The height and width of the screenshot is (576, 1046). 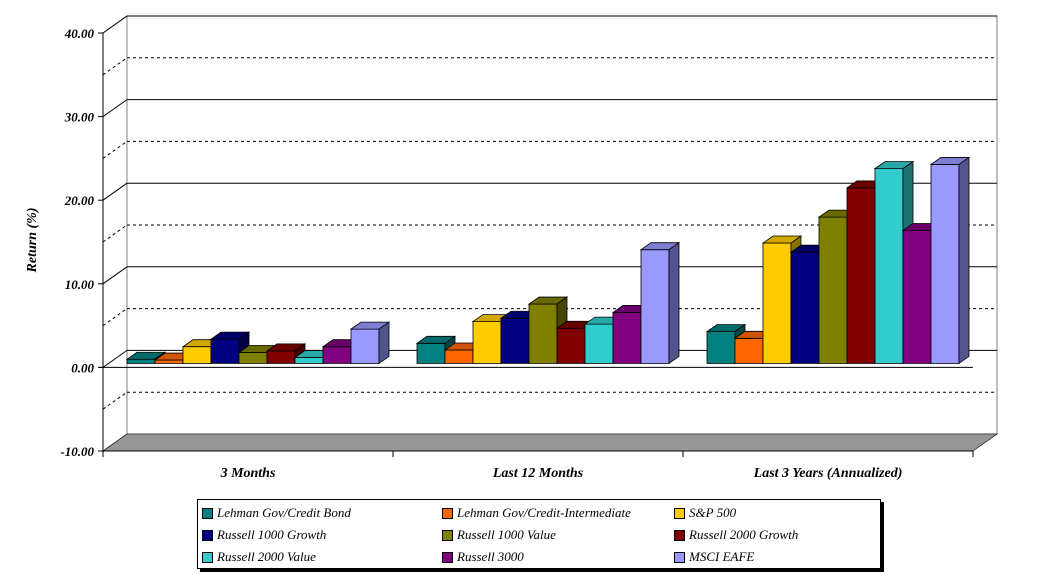 I want to click on legend-item: Russell 3000, so click(x=558, y=557).